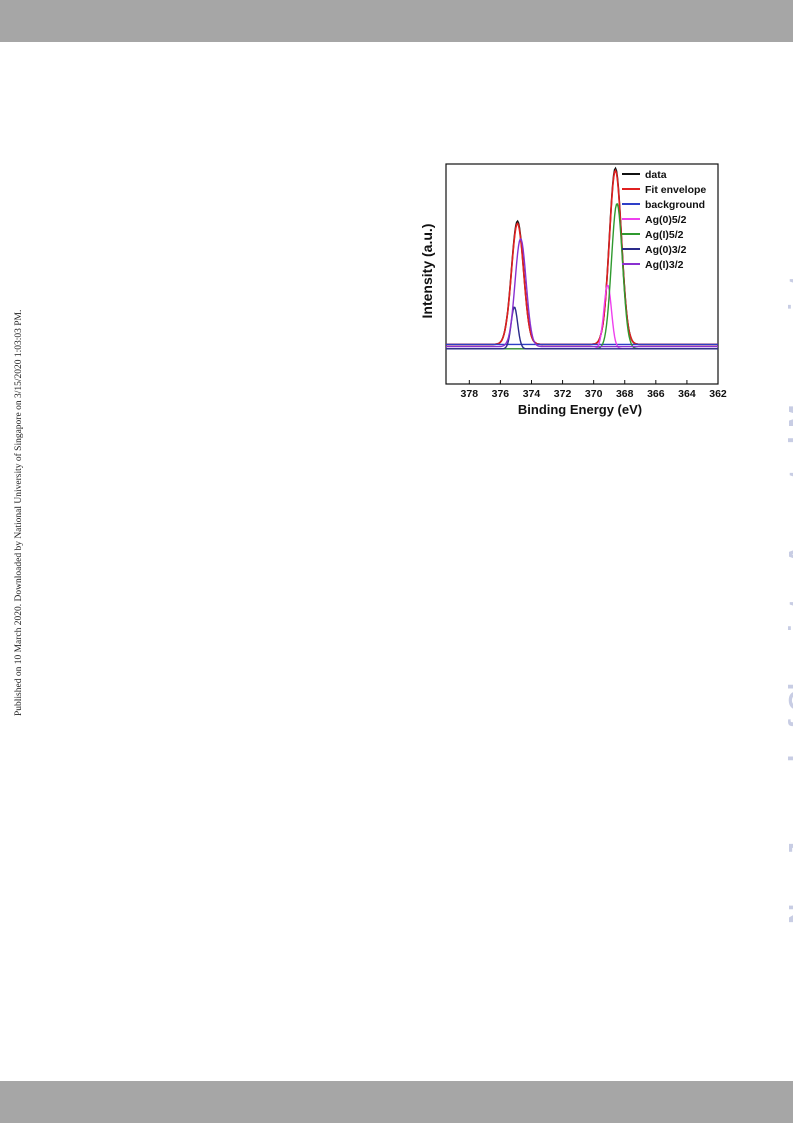 The image size is (793, 1123). What do you see at coordinates (656, 394) in the screenshot?
I see `x-tick-label: 366` at bounding box center [656, 394].